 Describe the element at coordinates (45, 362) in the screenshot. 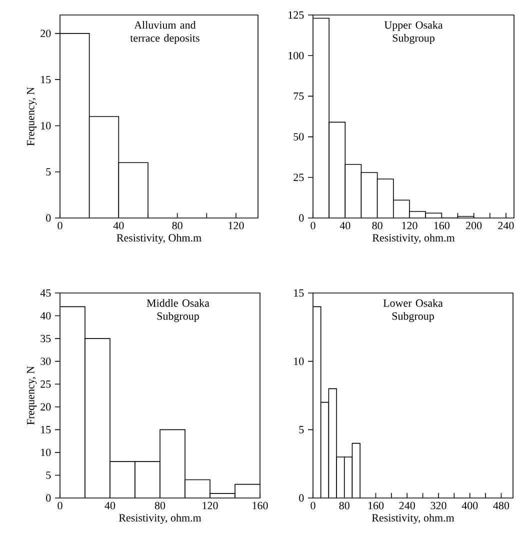

I see `y-tick-label: 30` at that location.